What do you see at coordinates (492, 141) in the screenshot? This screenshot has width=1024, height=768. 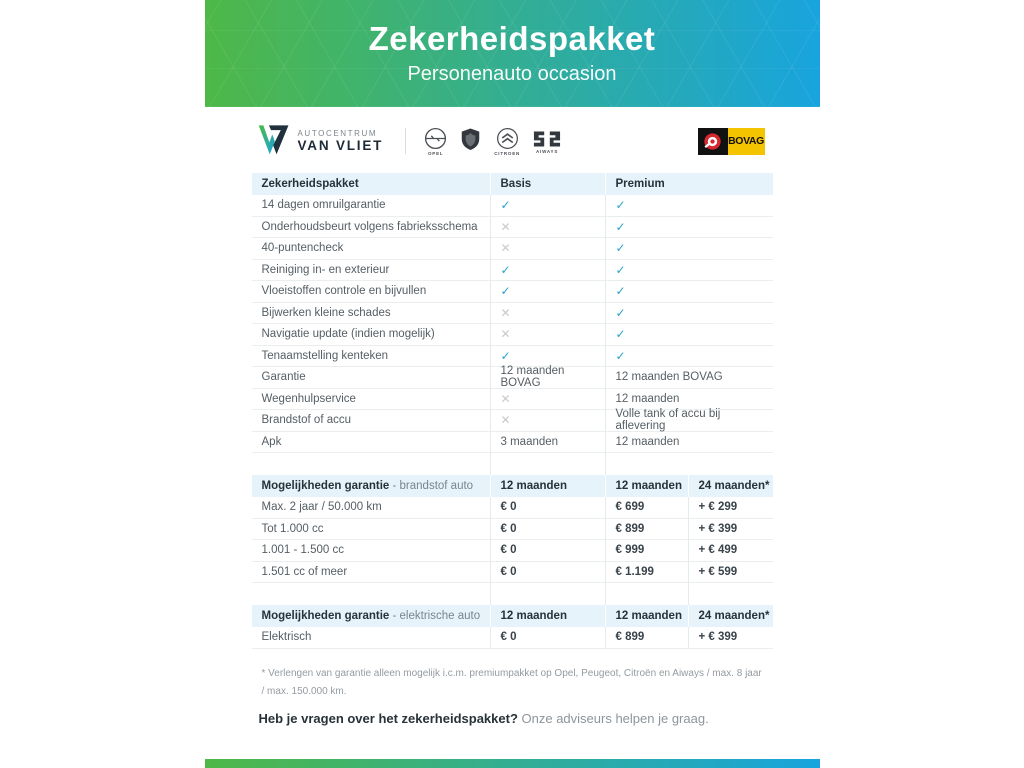 I see `brand-logos: OPEL CITROEN` at bounding box center [492, 141].